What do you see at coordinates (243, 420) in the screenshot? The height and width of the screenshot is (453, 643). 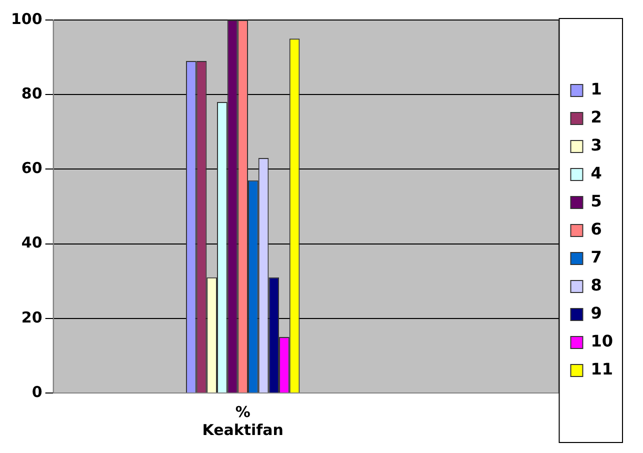 I see `x-tick-label: % Keaktifan` at bounding box center [243, 420].